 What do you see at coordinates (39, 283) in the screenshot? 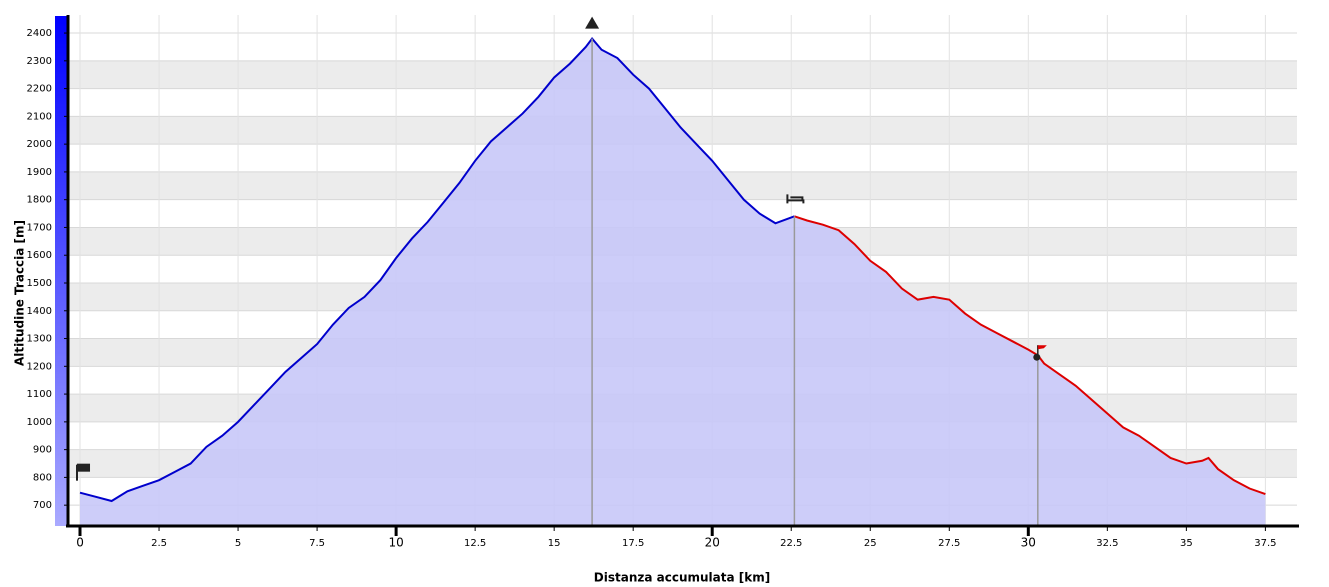
I see `y-tick-label: 1500` at bounding box center [39, 283].